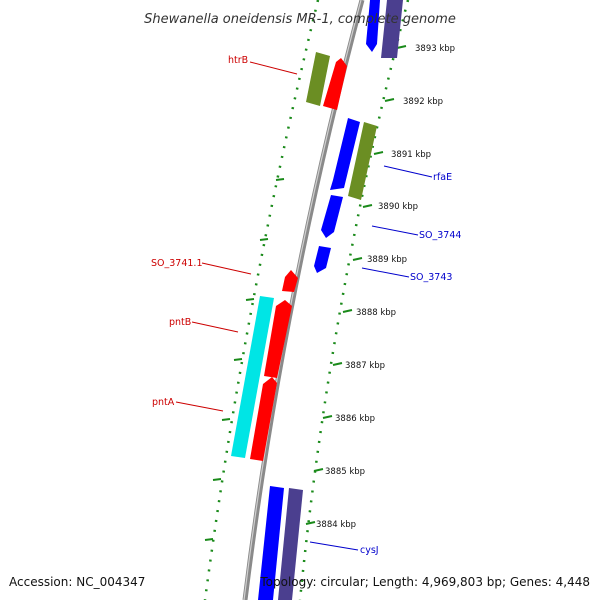 The image size is (600, 600). Describe the element at coordinates (322, 259) in the screenshot. I see `SO_3743-arrow` at that location.